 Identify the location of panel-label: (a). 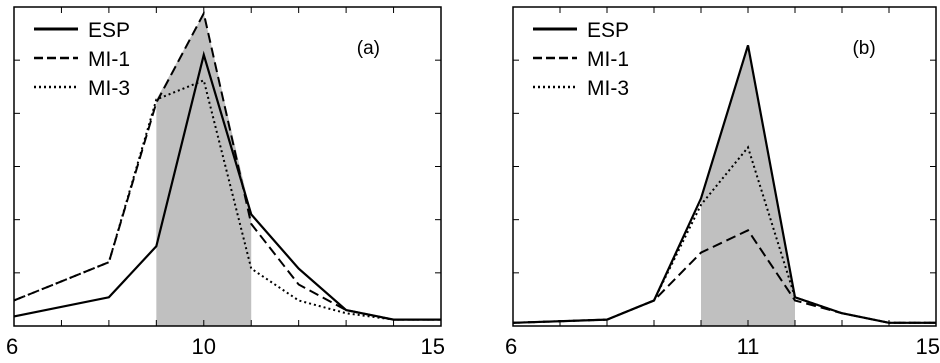
(368, 48).